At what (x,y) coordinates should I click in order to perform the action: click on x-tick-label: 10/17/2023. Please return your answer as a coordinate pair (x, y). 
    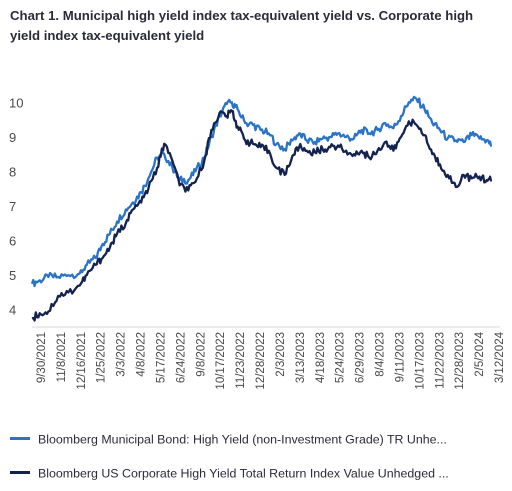
    Looking at the image, I should click on (420, 361).